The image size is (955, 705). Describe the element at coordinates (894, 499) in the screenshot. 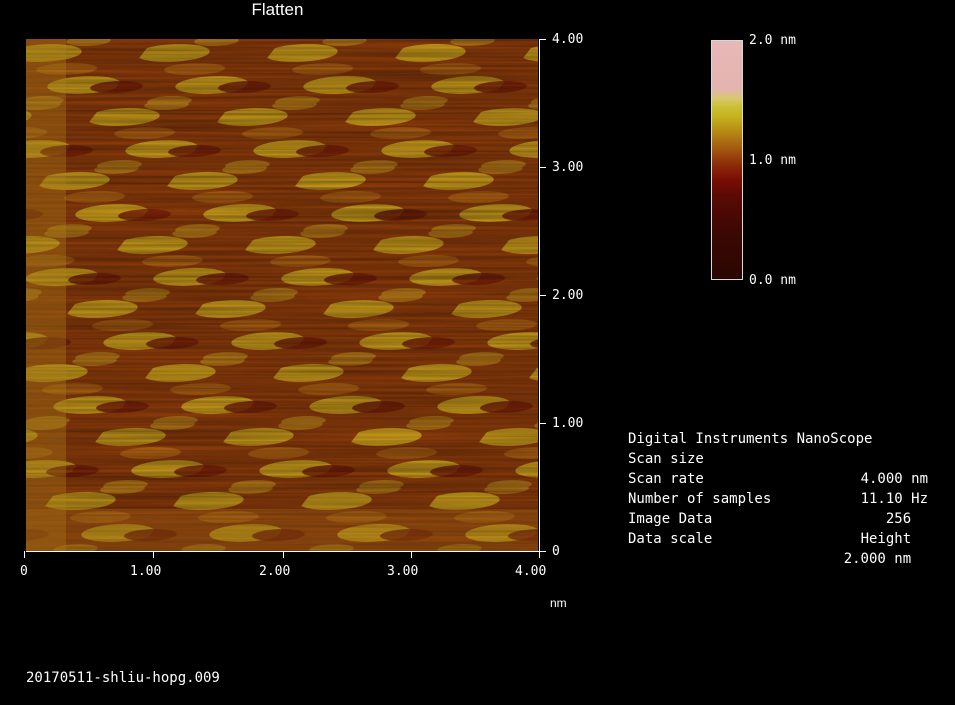

I see `info-value: 11.10 Hz` at that location.